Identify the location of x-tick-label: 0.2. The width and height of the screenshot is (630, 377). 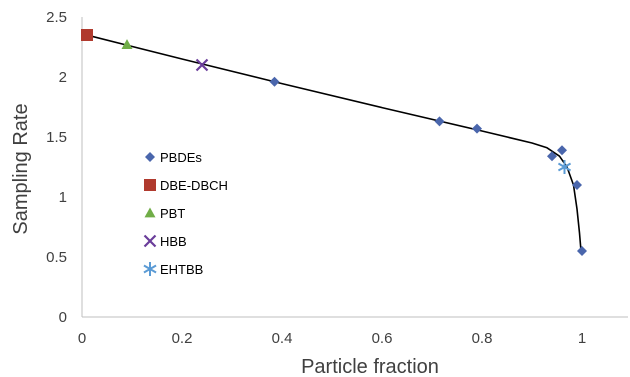
(182, 338).